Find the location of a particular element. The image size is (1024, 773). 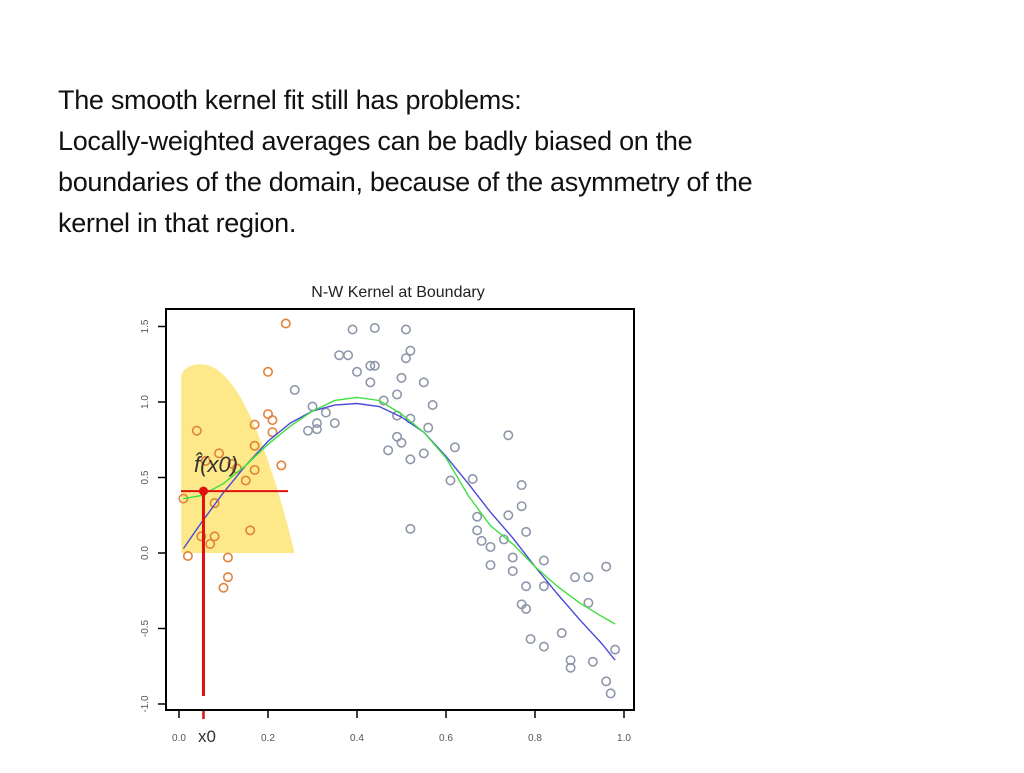

x0-marker is located at coordinates (234, 602).